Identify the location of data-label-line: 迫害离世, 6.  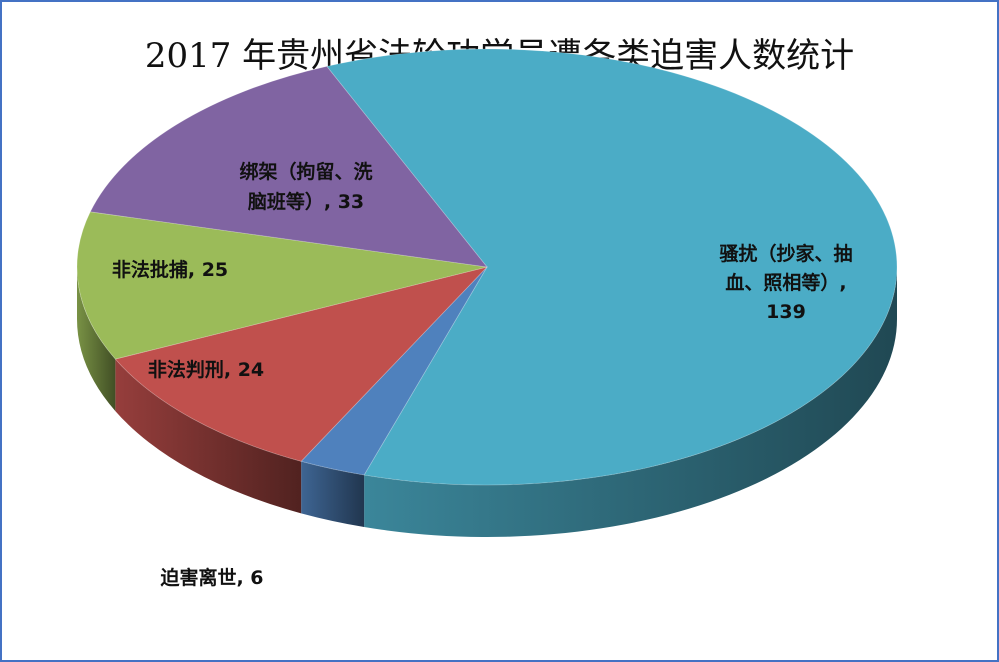
(211, 577).